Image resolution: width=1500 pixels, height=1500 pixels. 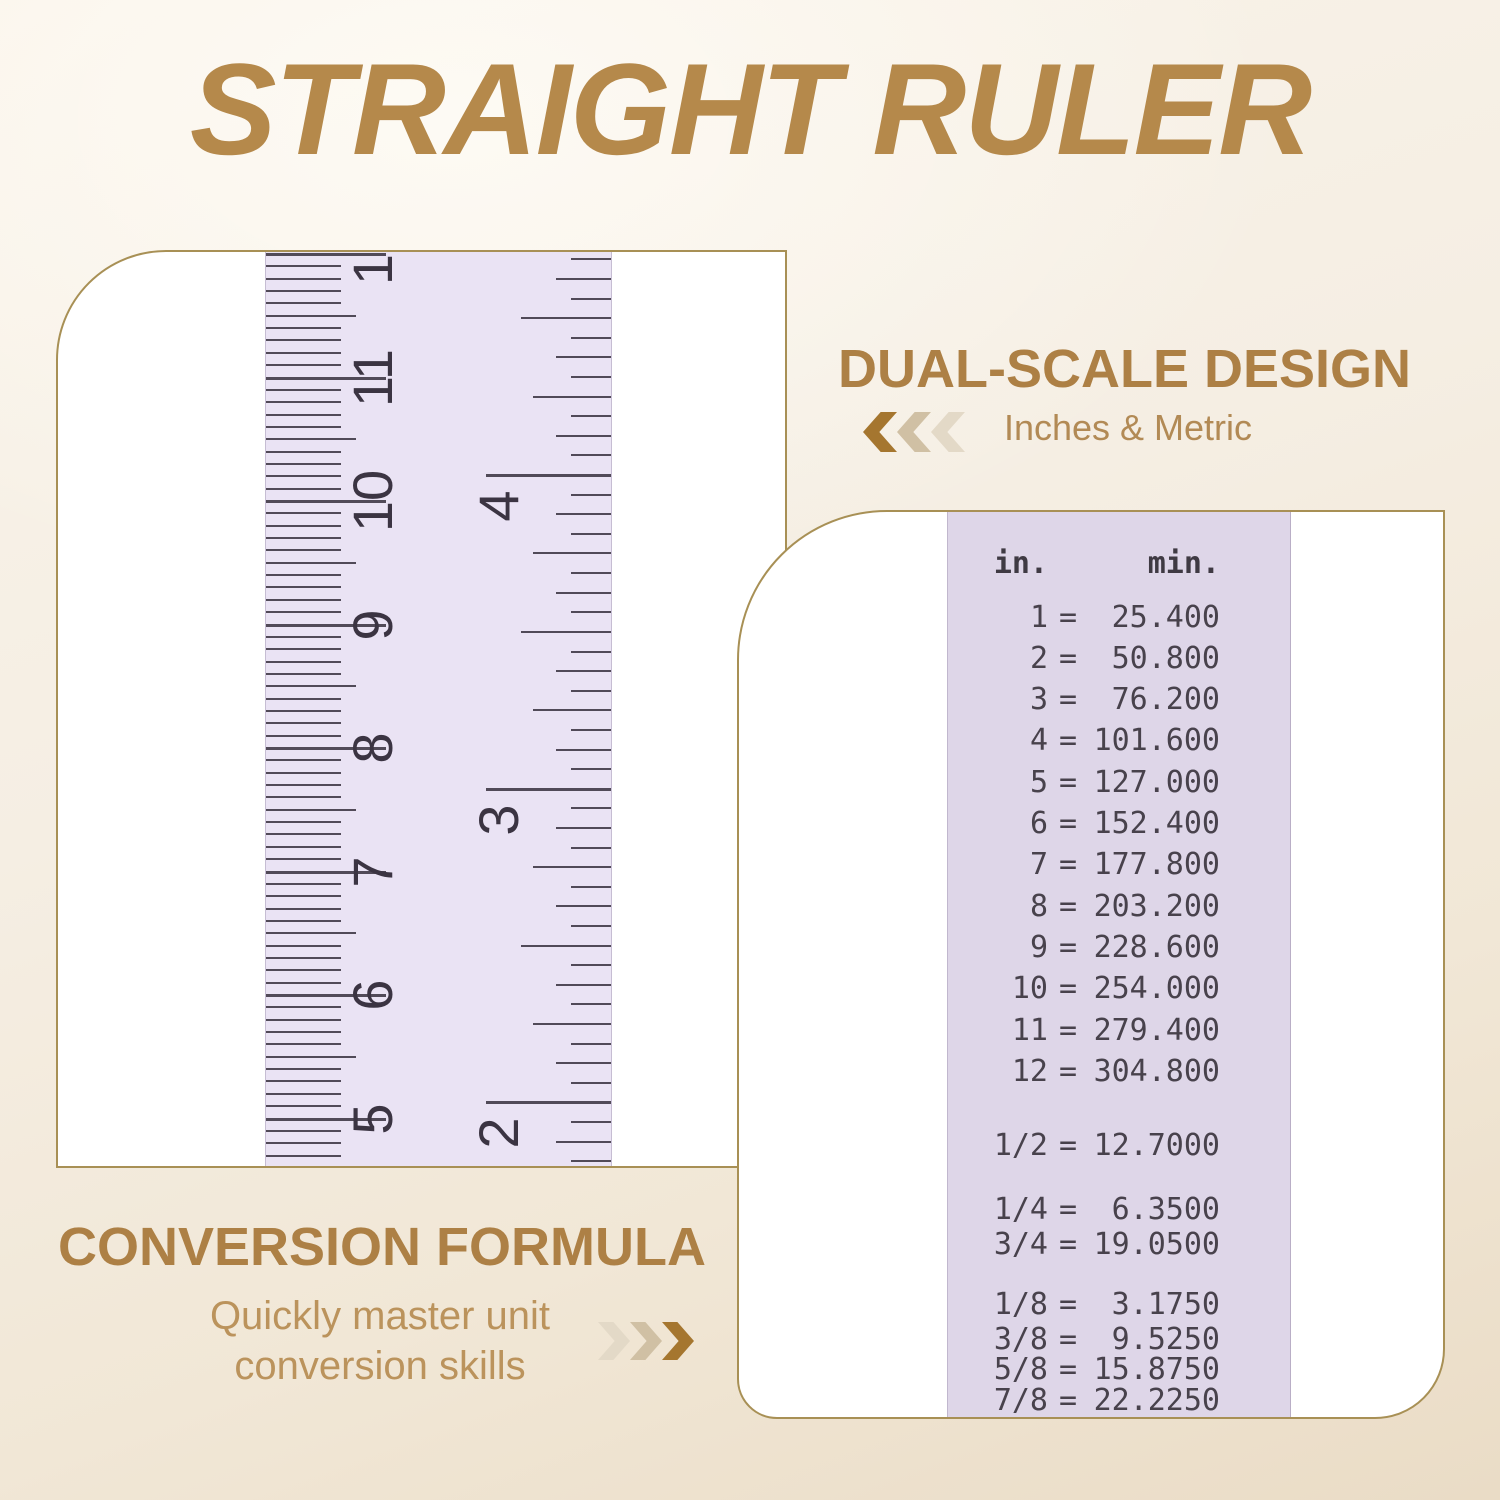 What do you see at coordinates (646, 1341) in the screenshot?
I see `chevron-right-icon` at bounding box center [646, 1341].